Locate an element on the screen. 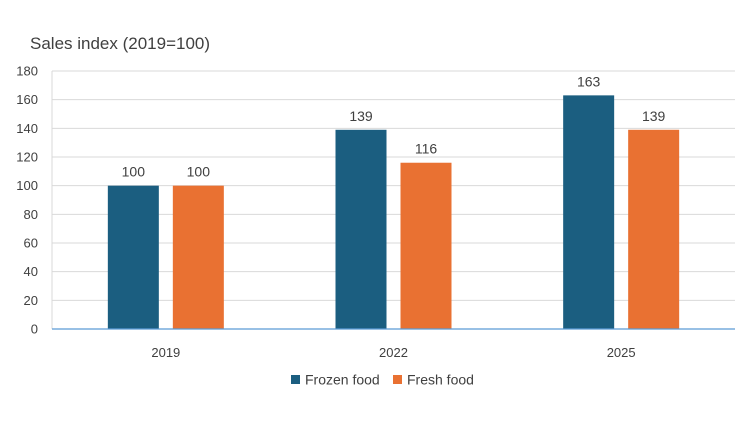  y-tick-label: 180 is located at coordinates (27, 71).